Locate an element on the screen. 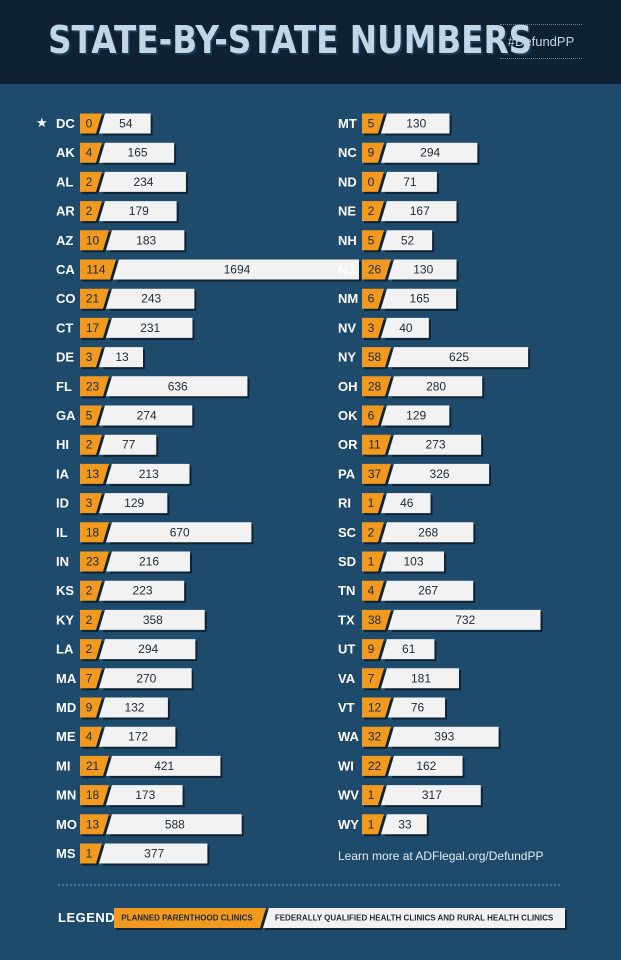  pp-value-ma: 7 is located at coordinates (89, 678).